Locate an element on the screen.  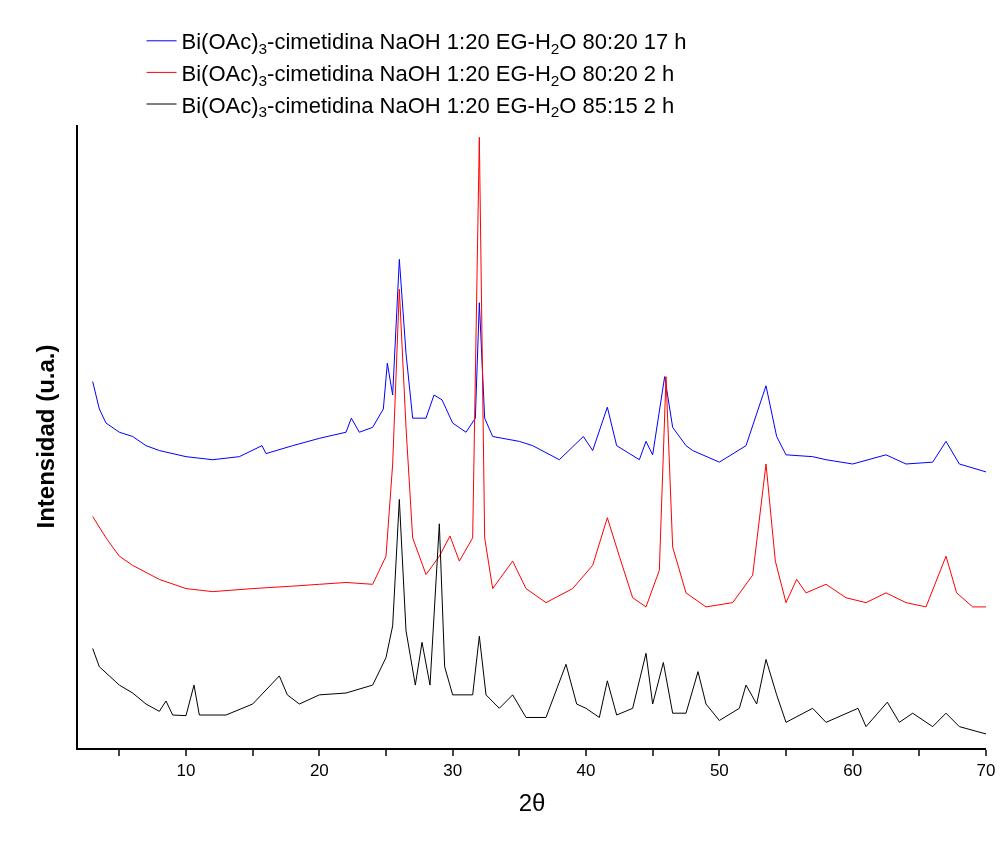
x-tick-label: 60 is located at coordinates (853, 771).